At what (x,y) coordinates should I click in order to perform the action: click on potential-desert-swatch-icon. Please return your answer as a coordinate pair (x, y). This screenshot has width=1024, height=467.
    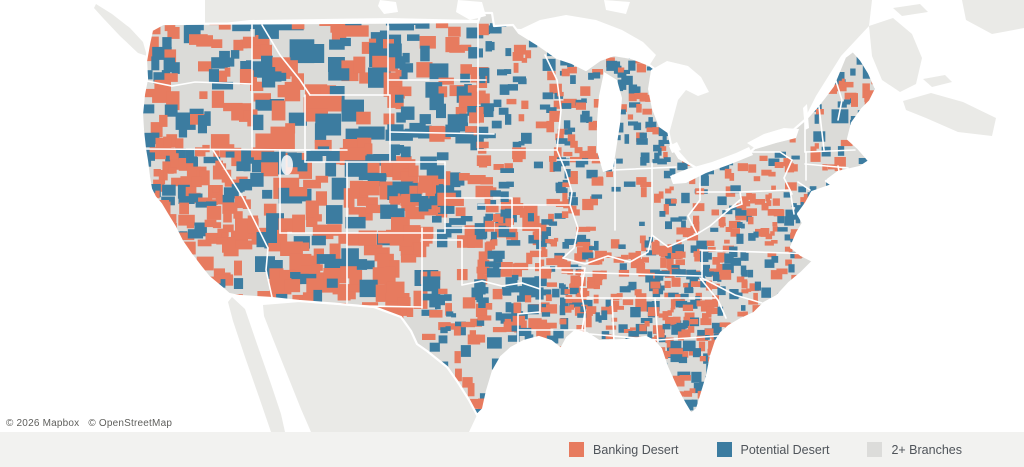
    Looking at the image, I should click on (724, 449).